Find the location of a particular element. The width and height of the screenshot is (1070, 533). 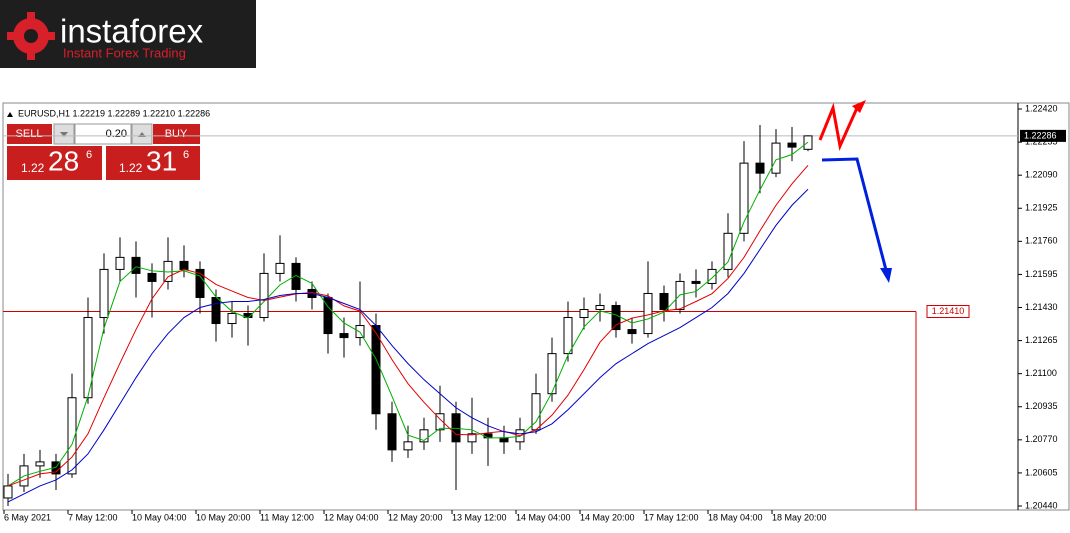

y-tick-label: 1.22420 is located at coordinates (1041, 108).